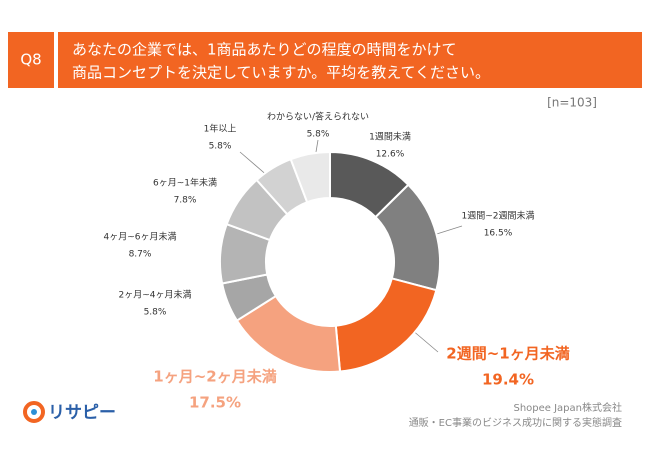 This screenshot has height=454, width=650. Describe the element at coordinates (390, 137) in the screenshot. I see `category-label: 1週間未満` at that location.